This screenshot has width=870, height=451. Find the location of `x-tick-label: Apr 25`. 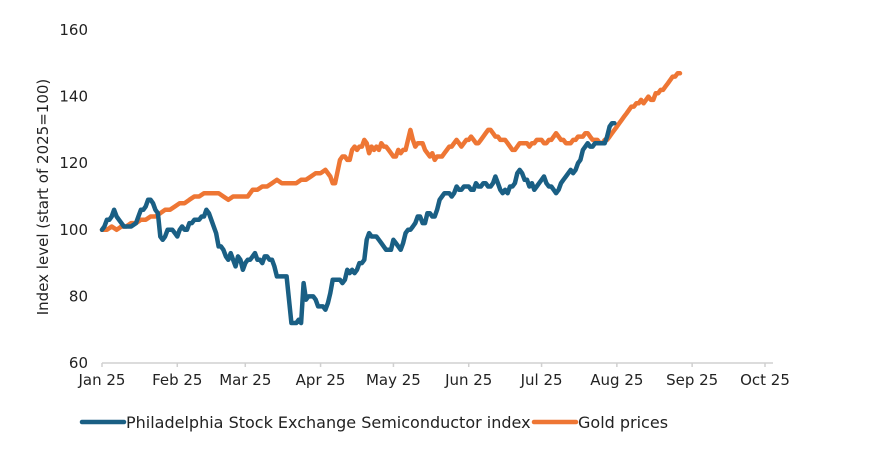

x-tick-label: Apr 25 is located at coordinates (321, 380).